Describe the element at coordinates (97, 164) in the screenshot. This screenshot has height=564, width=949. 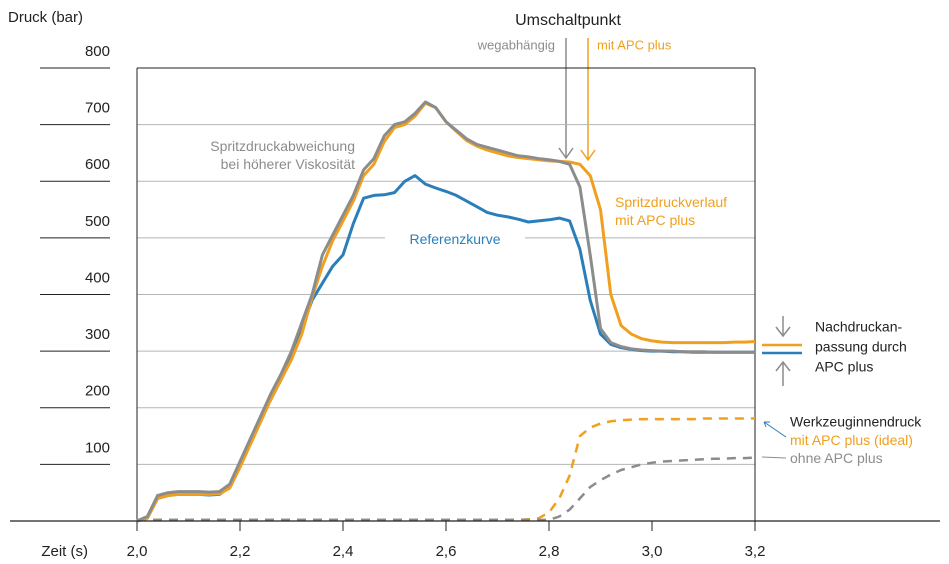
I see `y-tick-label: 600` at that location.